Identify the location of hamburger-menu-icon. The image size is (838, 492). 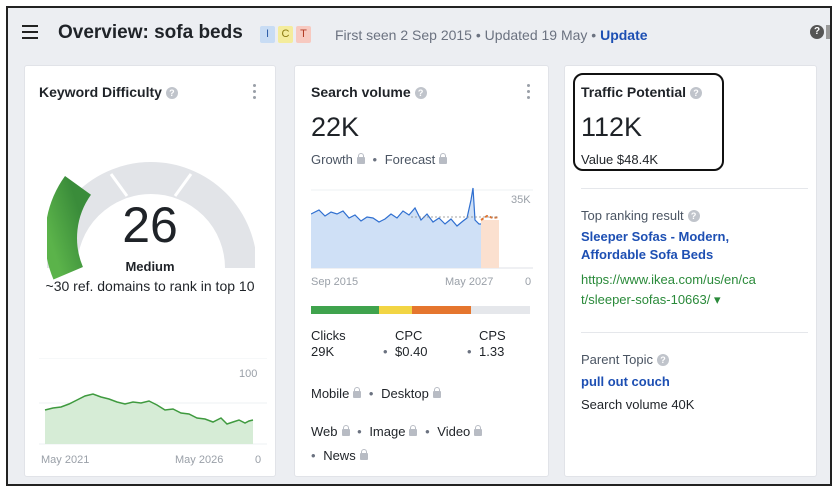
(30, 32).